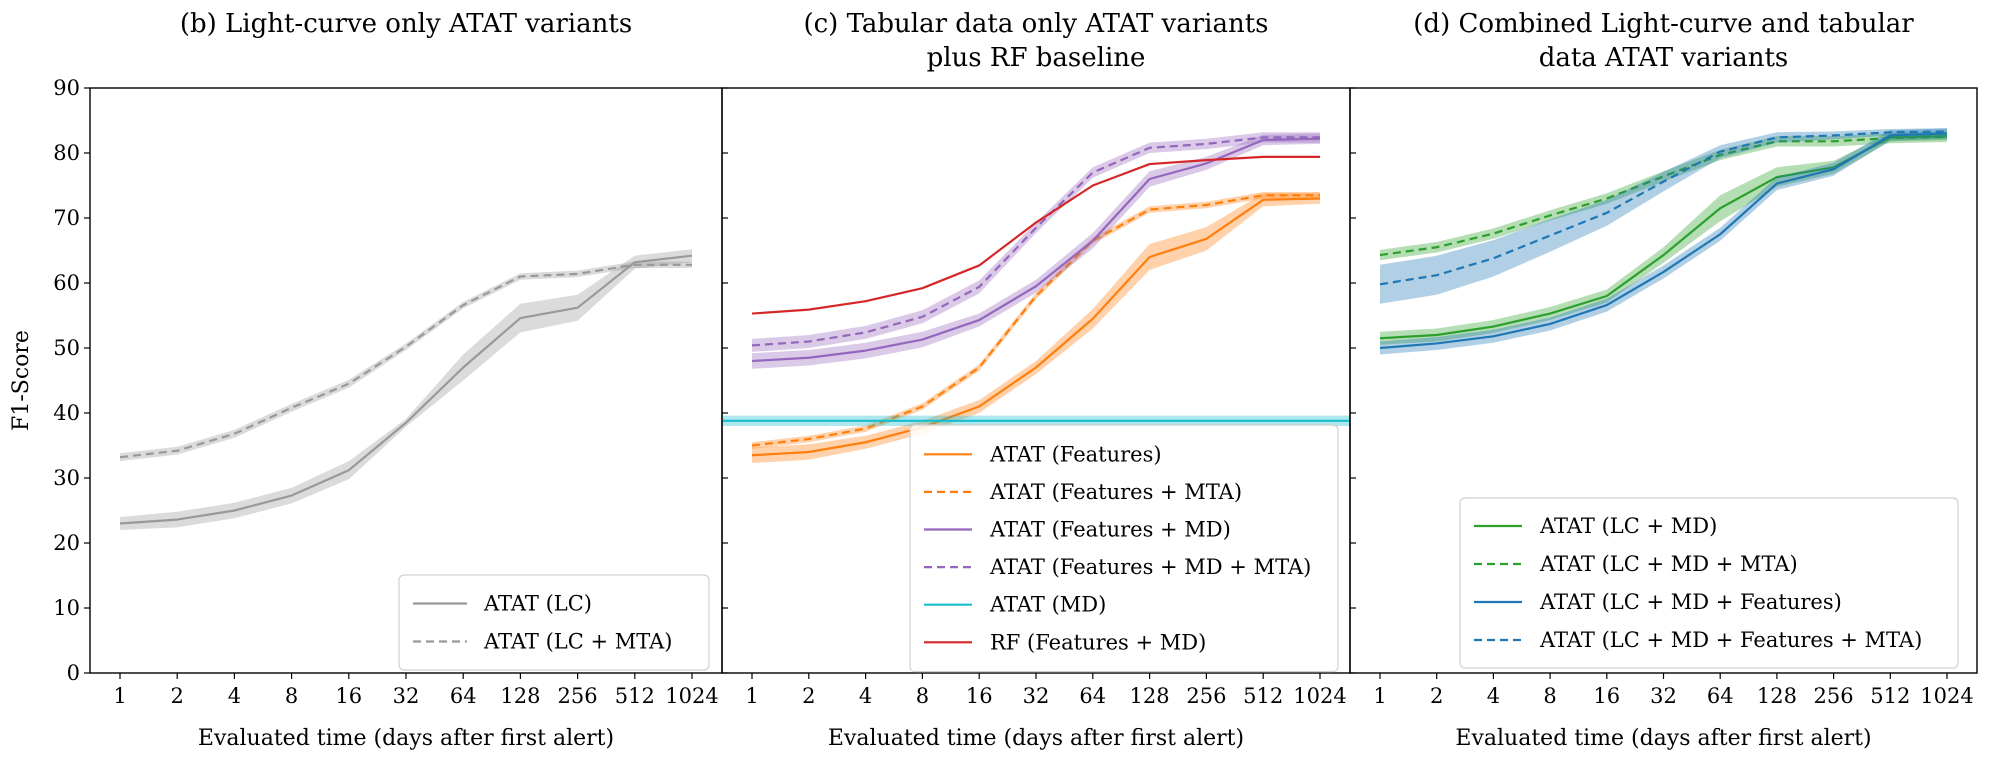 This screenshot has width=1989, height=766. Describe the element at coordinates (1115, 492) in the screenshot. I see `legend-label: ATAT (Features + MTA)` at that location.